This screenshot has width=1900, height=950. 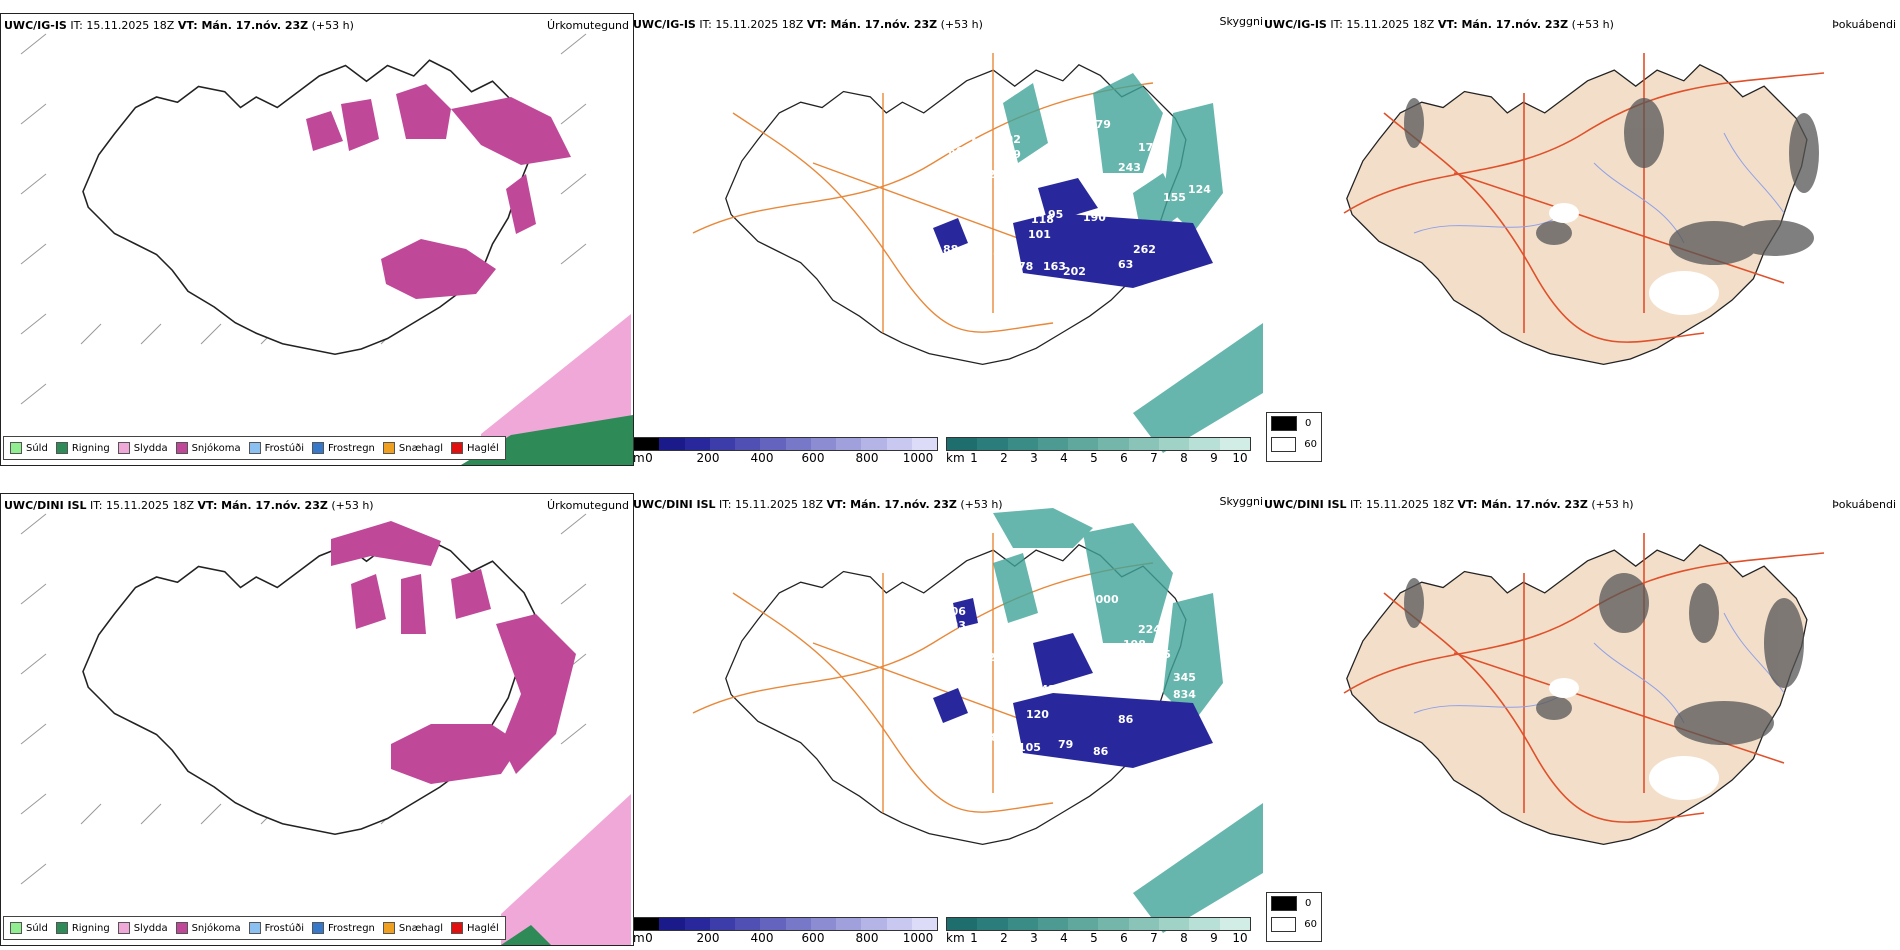 I want to click on tick-label: 1000, so click(x=918, y=457).